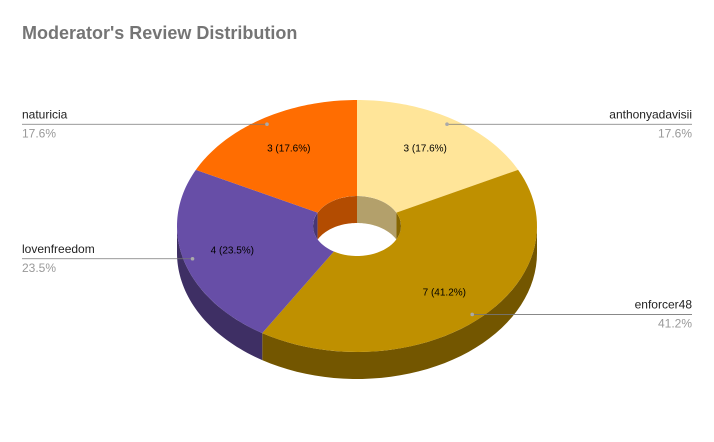 The image size is (714, 442). Describe the element at coordinates (675, 324) in the screenshot. I see `percent-label: 41.2%` at that location.